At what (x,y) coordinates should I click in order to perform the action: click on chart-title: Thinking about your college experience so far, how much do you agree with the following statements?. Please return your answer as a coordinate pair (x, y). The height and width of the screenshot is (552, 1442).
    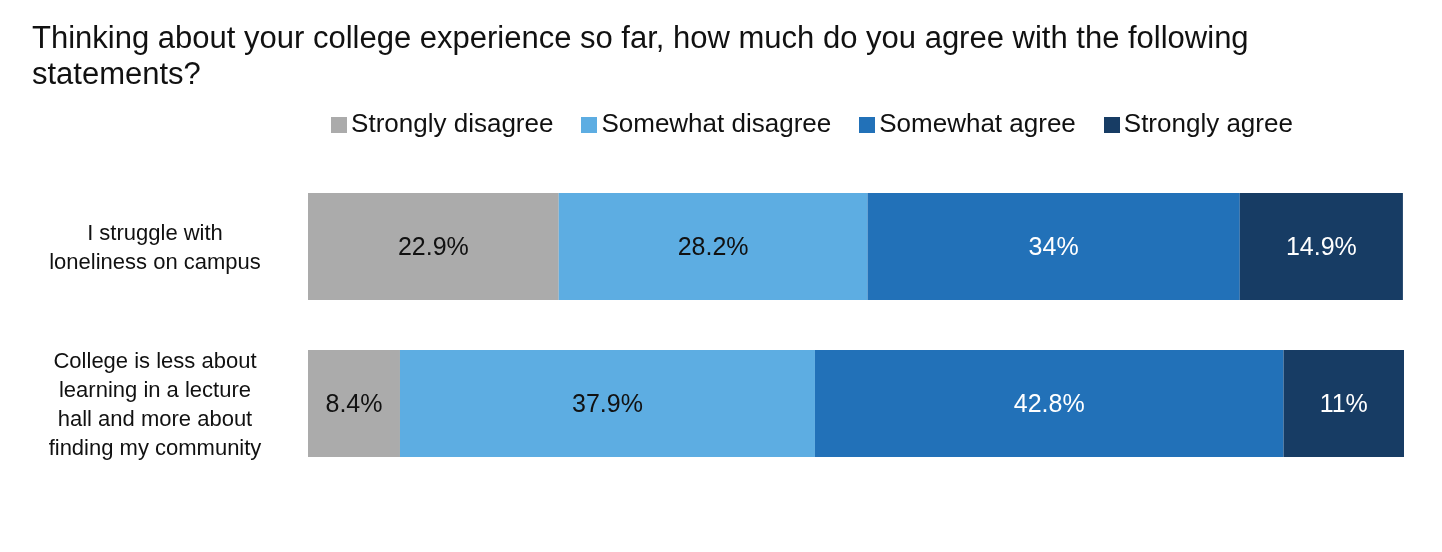
    Looking at the image, I should click on (640, 55).